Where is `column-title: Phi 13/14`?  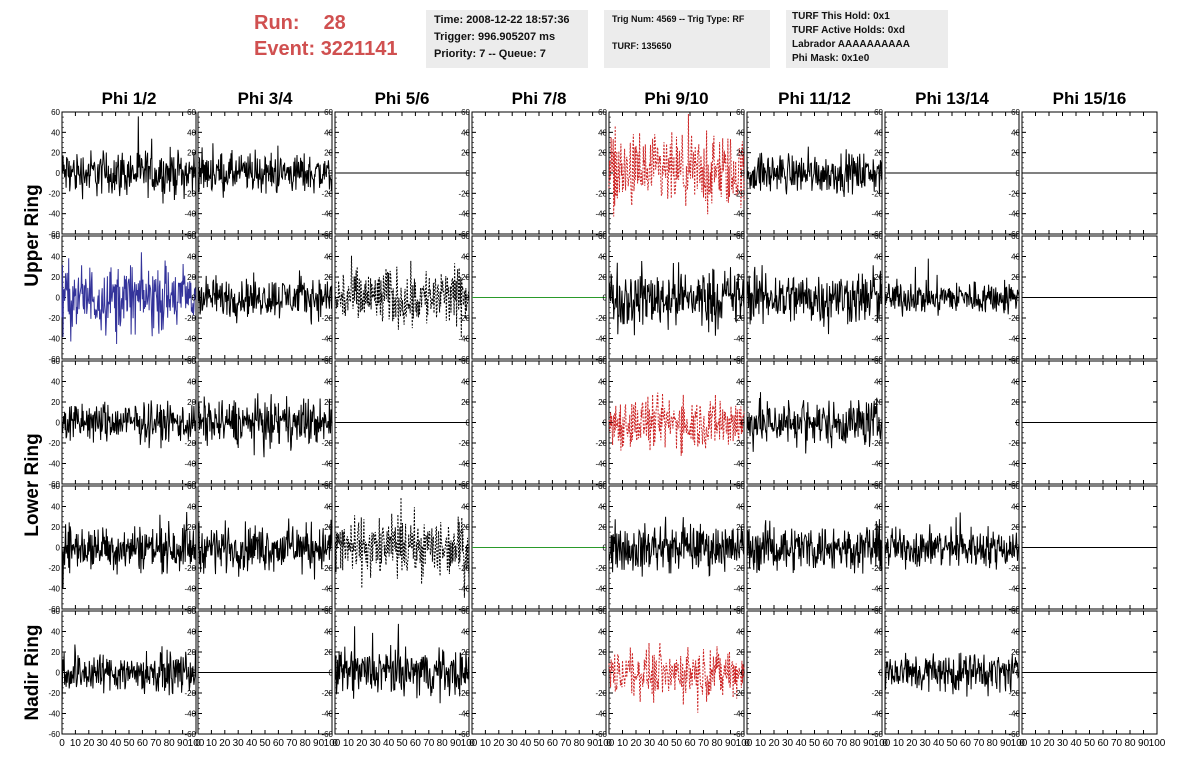
column-title: Phi 13/14 is located at coordinates (952, 98).